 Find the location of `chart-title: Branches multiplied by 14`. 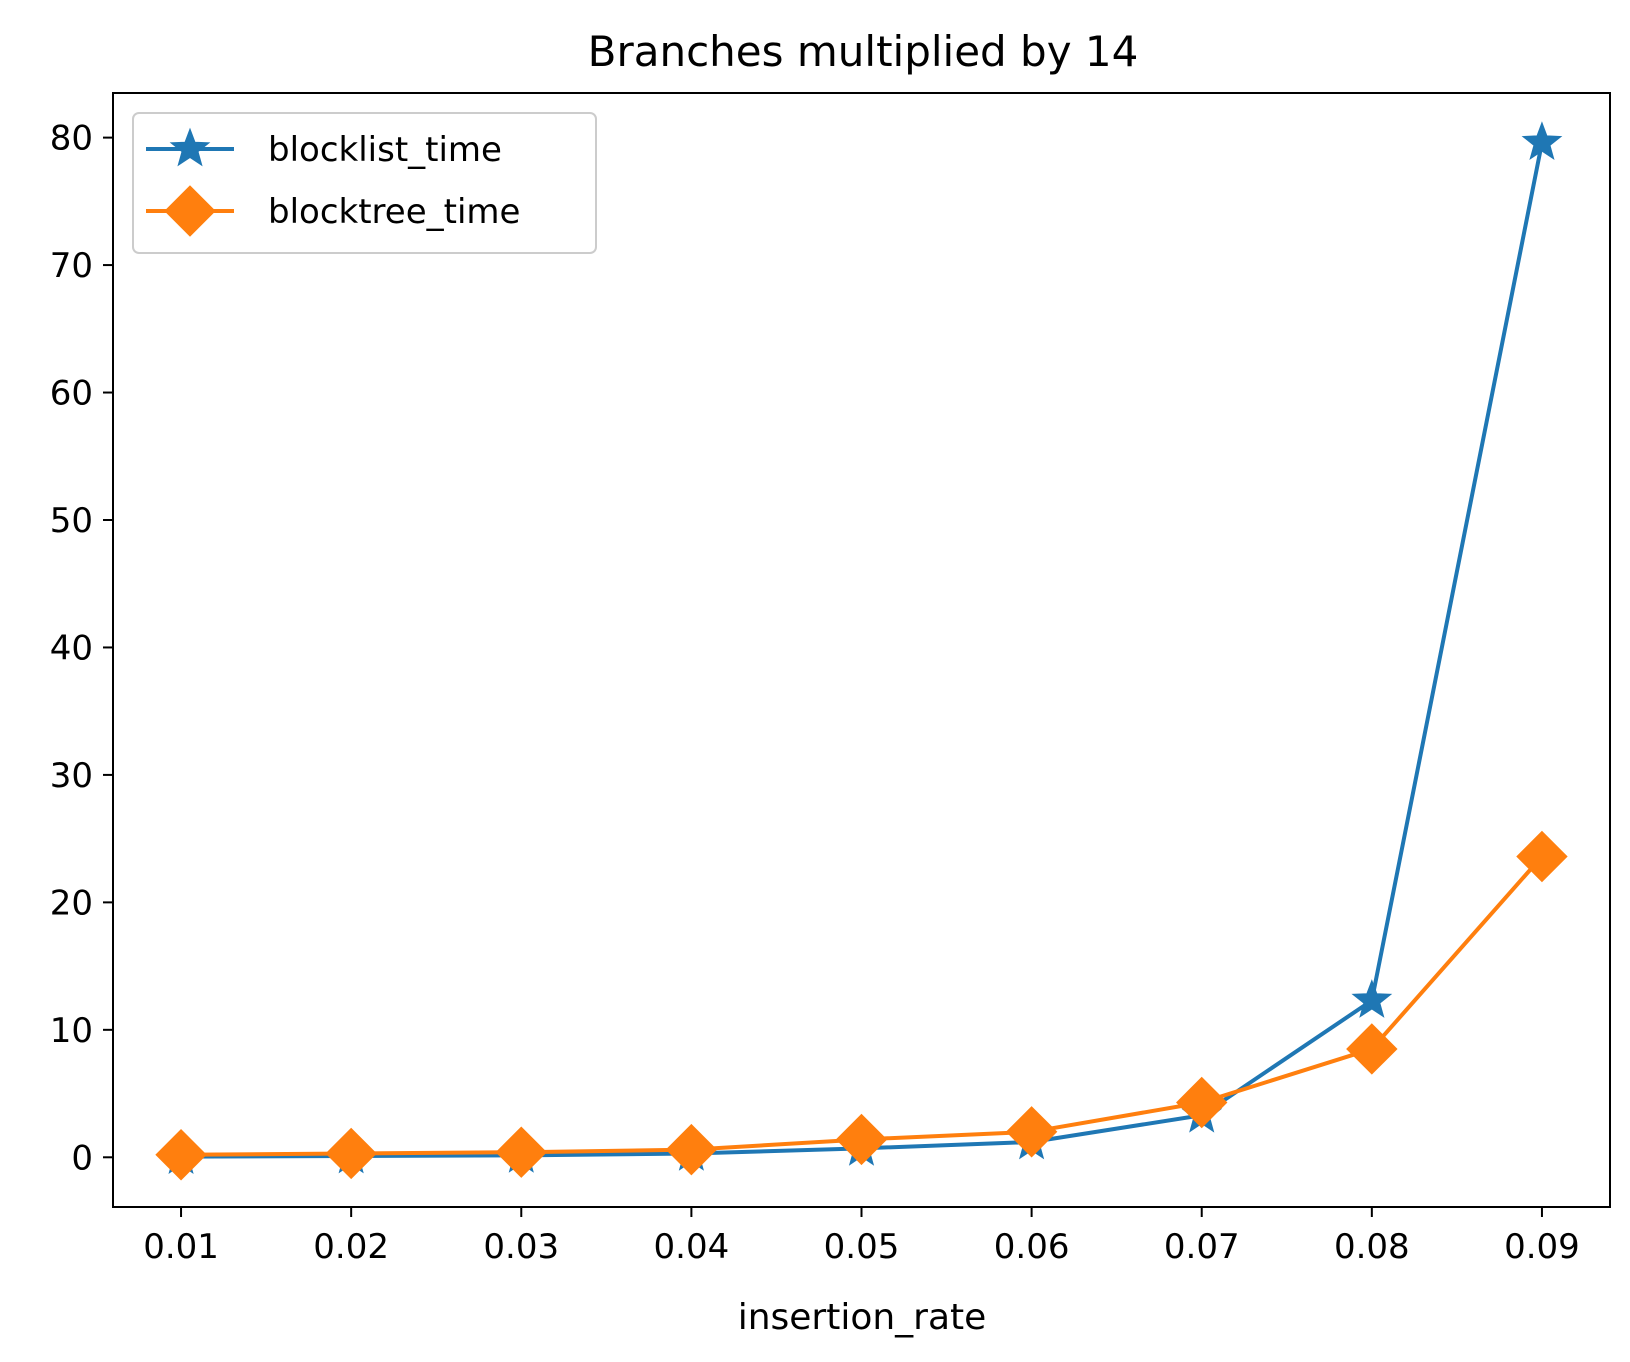

chart-title: Branches multiplied by 14 is located at coordinates (863, 51).